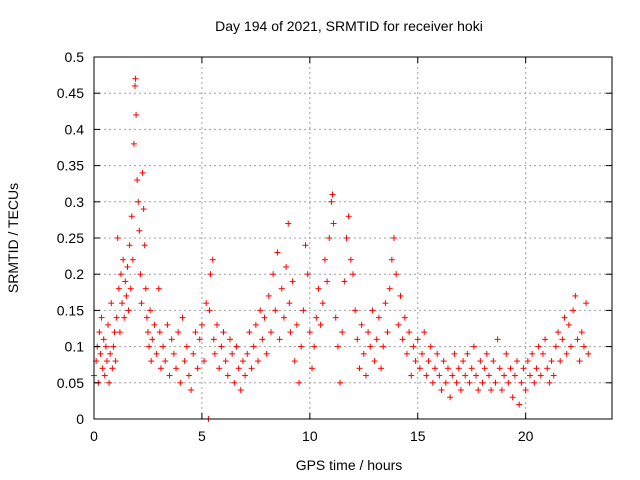  What do you see at coordinates (75, 274) in the screenshot?
I see `y-tick-label: 0.2` at bounding box center [75, 274].